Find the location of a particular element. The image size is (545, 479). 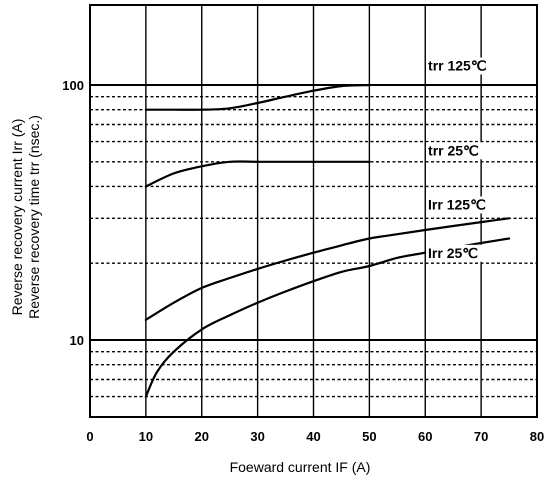

irr-125c-curve is located at coordinates (327, 269).